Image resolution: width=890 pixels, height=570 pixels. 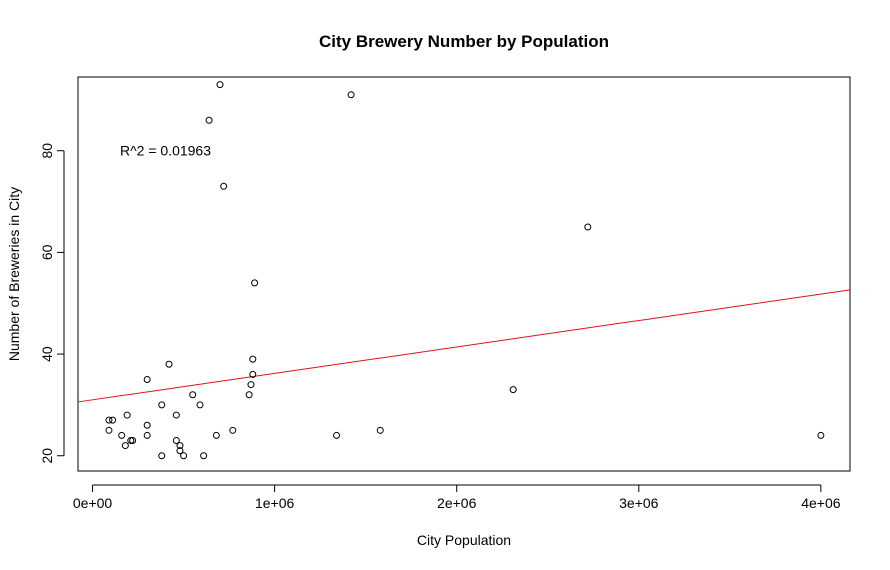 I want to click on x-tick-label: 3e+06, so click(x=639, y=503).